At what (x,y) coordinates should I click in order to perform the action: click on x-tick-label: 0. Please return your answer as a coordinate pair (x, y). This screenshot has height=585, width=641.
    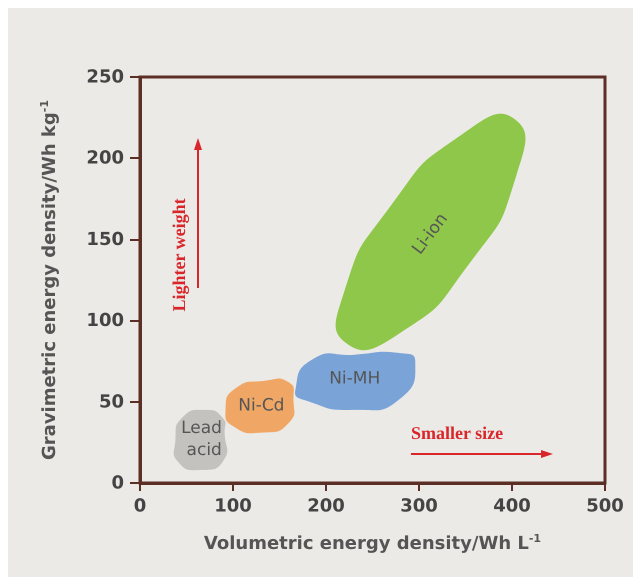
    Looking at the image, I should click on (140, 506).